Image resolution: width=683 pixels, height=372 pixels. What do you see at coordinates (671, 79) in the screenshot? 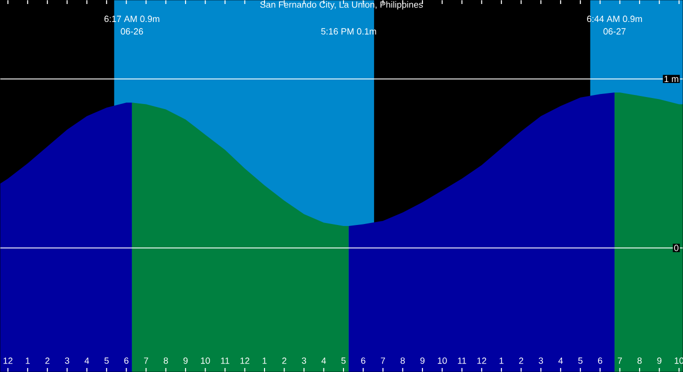
I see `y-tick-label: 1 m` at bounding box center [671, 79].